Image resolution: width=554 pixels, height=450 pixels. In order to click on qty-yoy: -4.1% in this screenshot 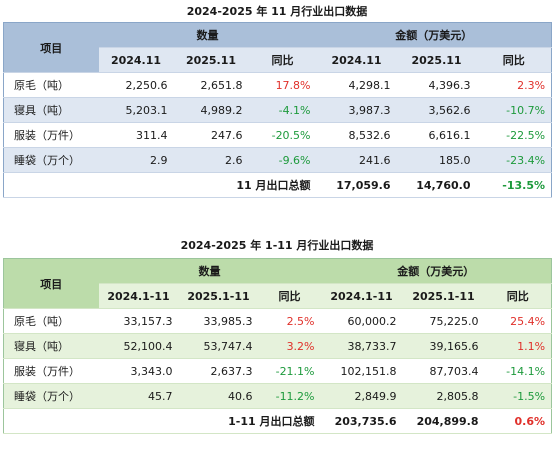, I will do `click(282, 110)`.